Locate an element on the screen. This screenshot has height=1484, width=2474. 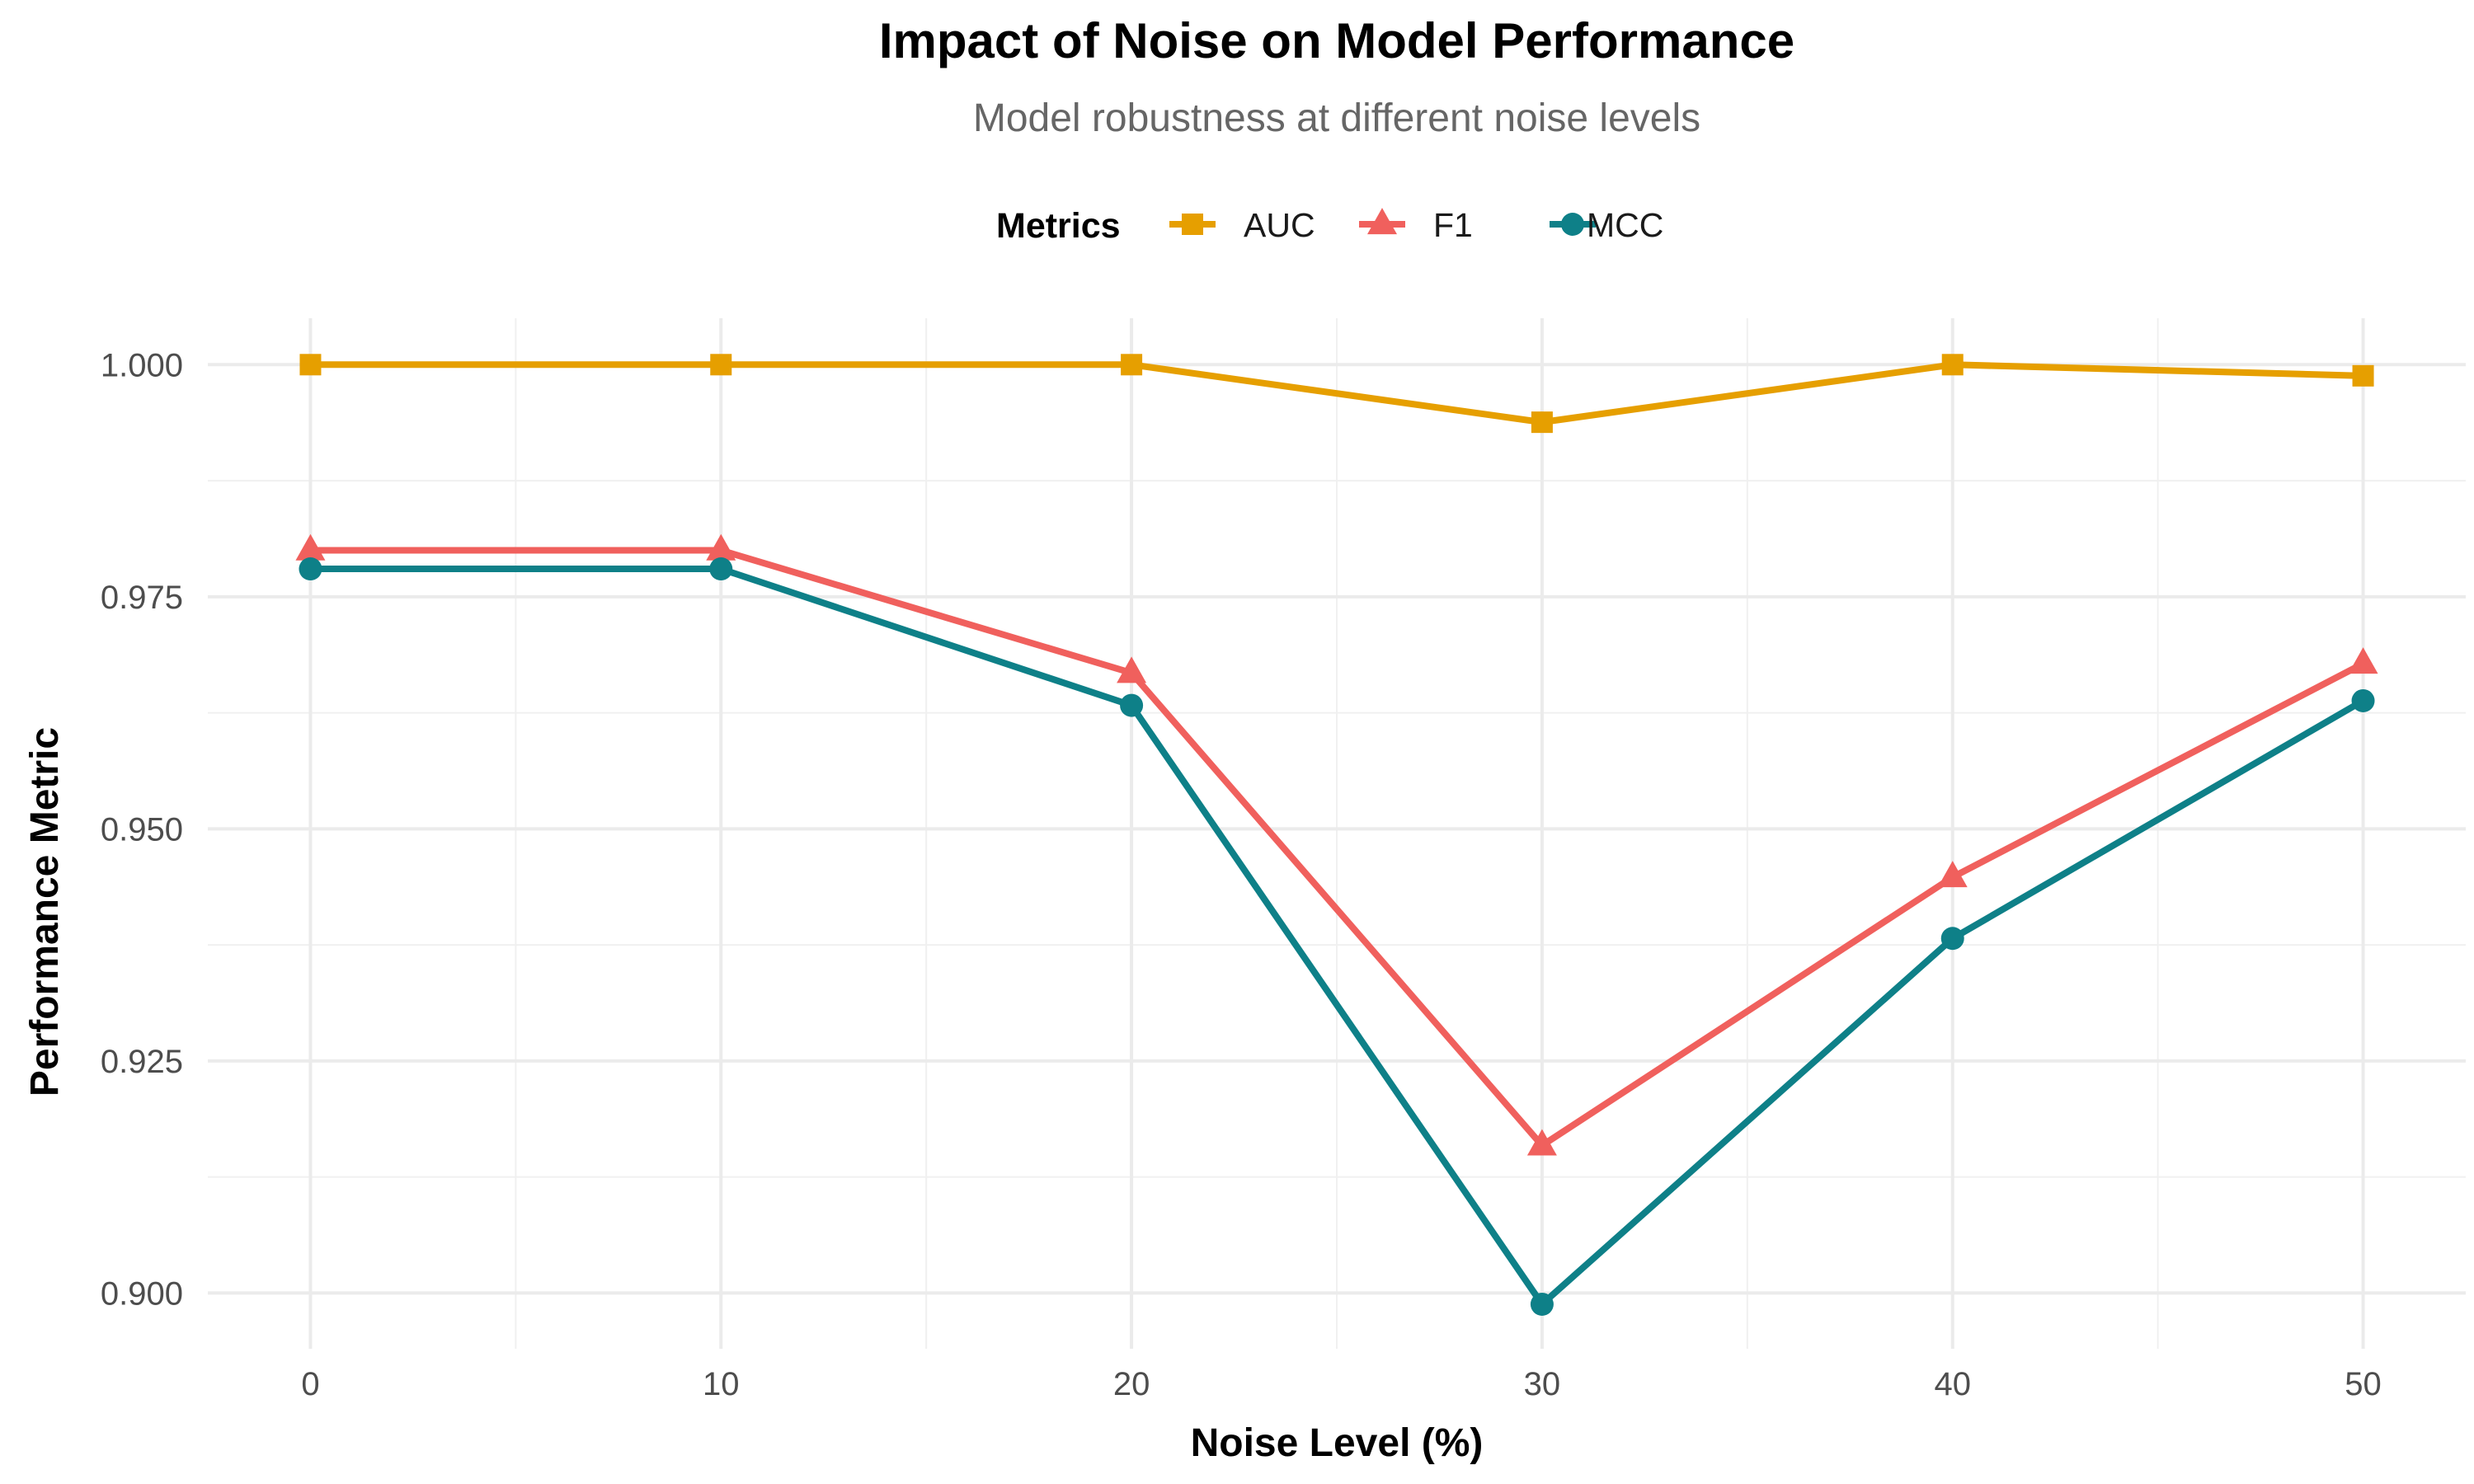
legend-label-auc: AUC is located at coordinates (1279, 225).